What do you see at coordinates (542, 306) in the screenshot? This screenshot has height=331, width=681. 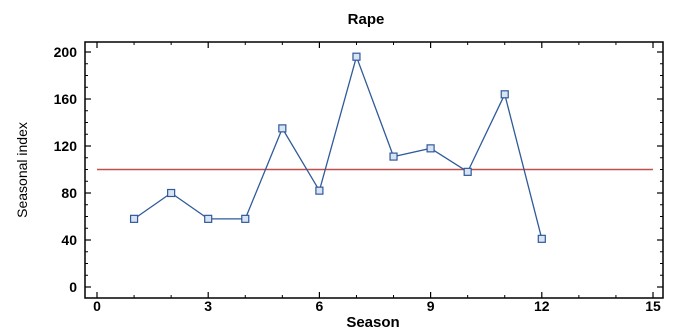 I see `x-tick-label: 12` at bounding box center [542, 306].